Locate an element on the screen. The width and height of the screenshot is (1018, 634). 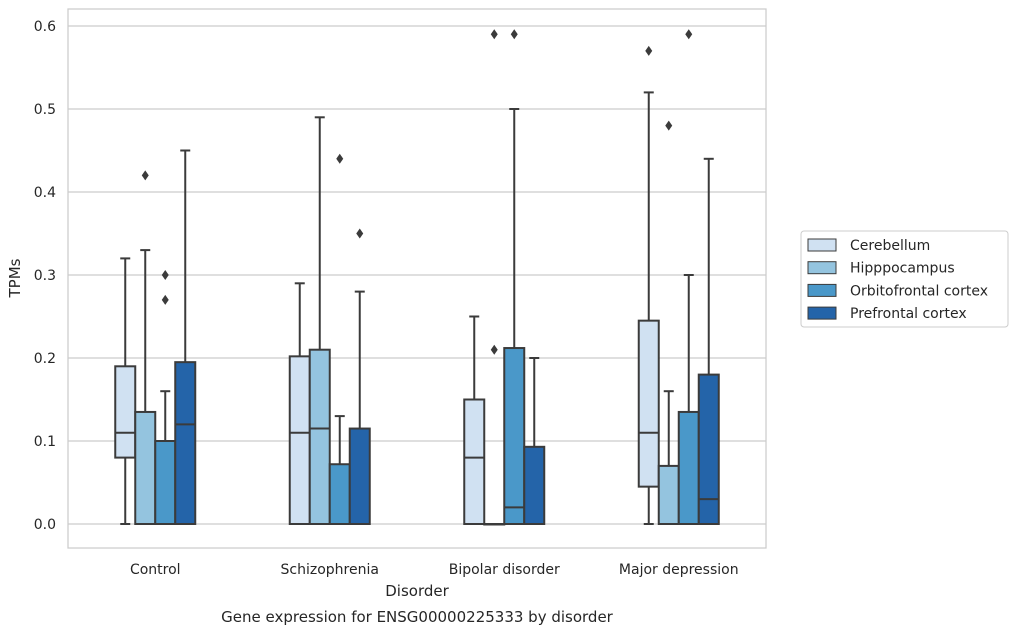
y-tick-labels: 0.0 0.1 0.2 0.3 0.4 0.5 0.6 is located at coordinates (45, 276).